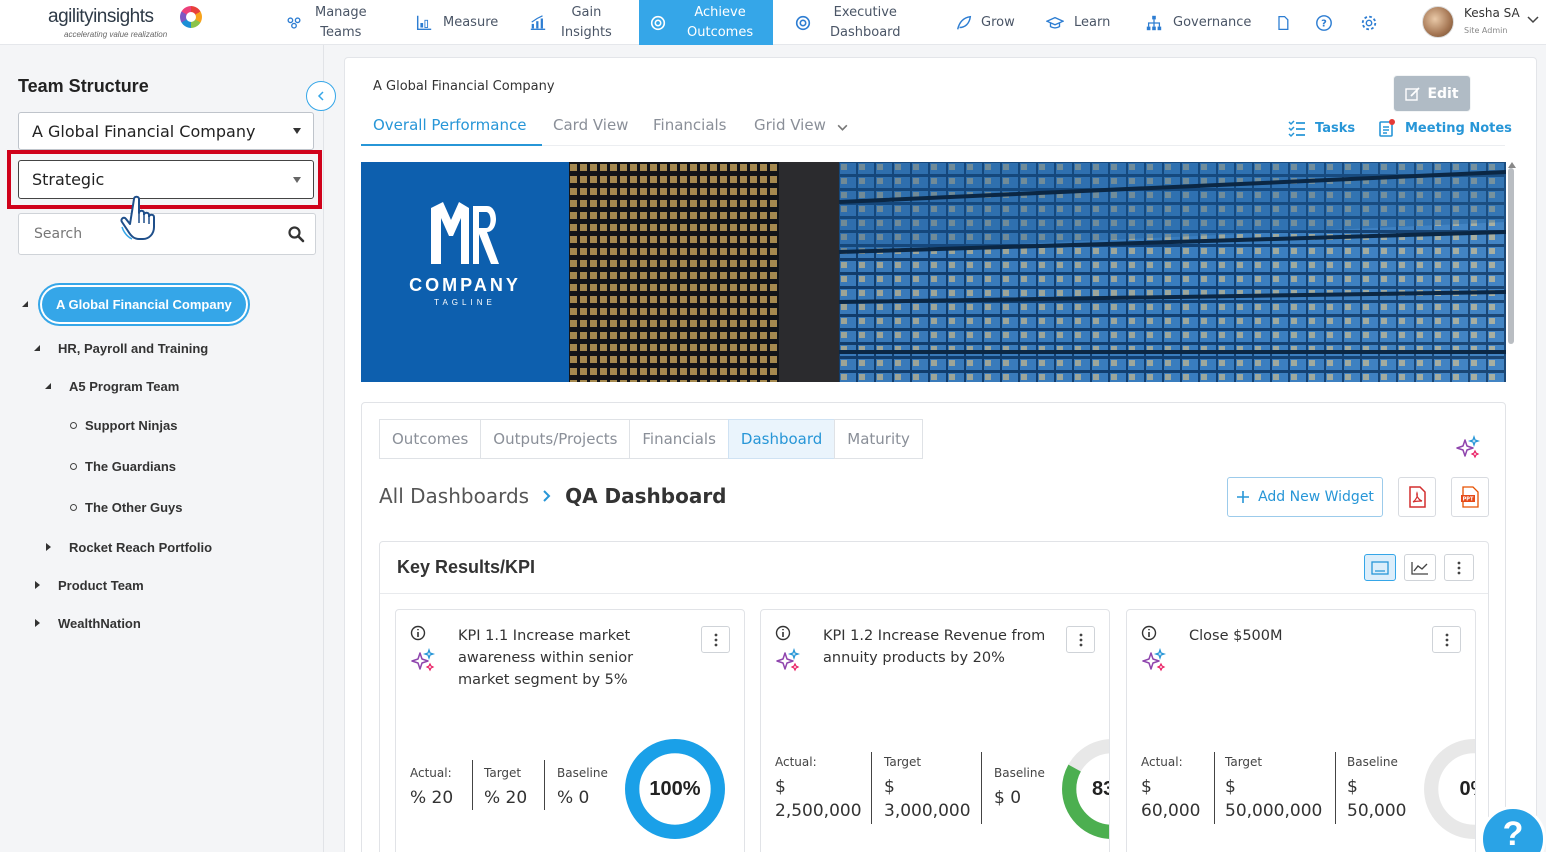 The width and height of the screenshot is (1546, 852). I want to click on nav-label: Learn, so click(1092, 22).